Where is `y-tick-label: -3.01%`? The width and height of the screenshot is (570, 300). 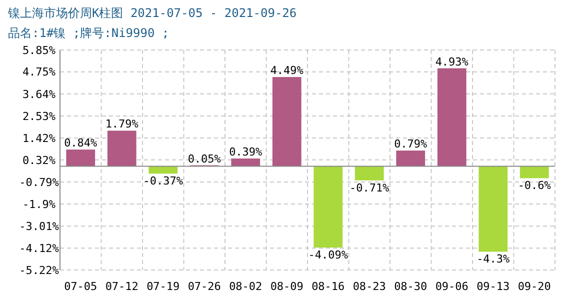 y-tick-label: -3.01% is located at coordinates (39, 226).